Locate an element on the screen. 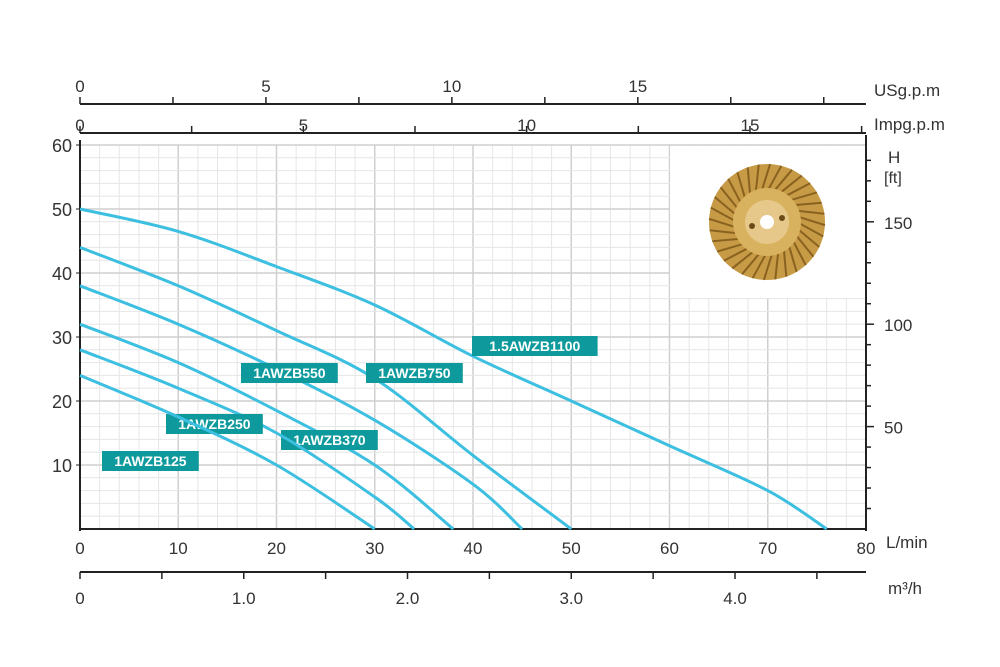 The height and width of the screenshot is (667, 1000). imp-gpm-tick-label: 15 is located at coordinates (750, 125).